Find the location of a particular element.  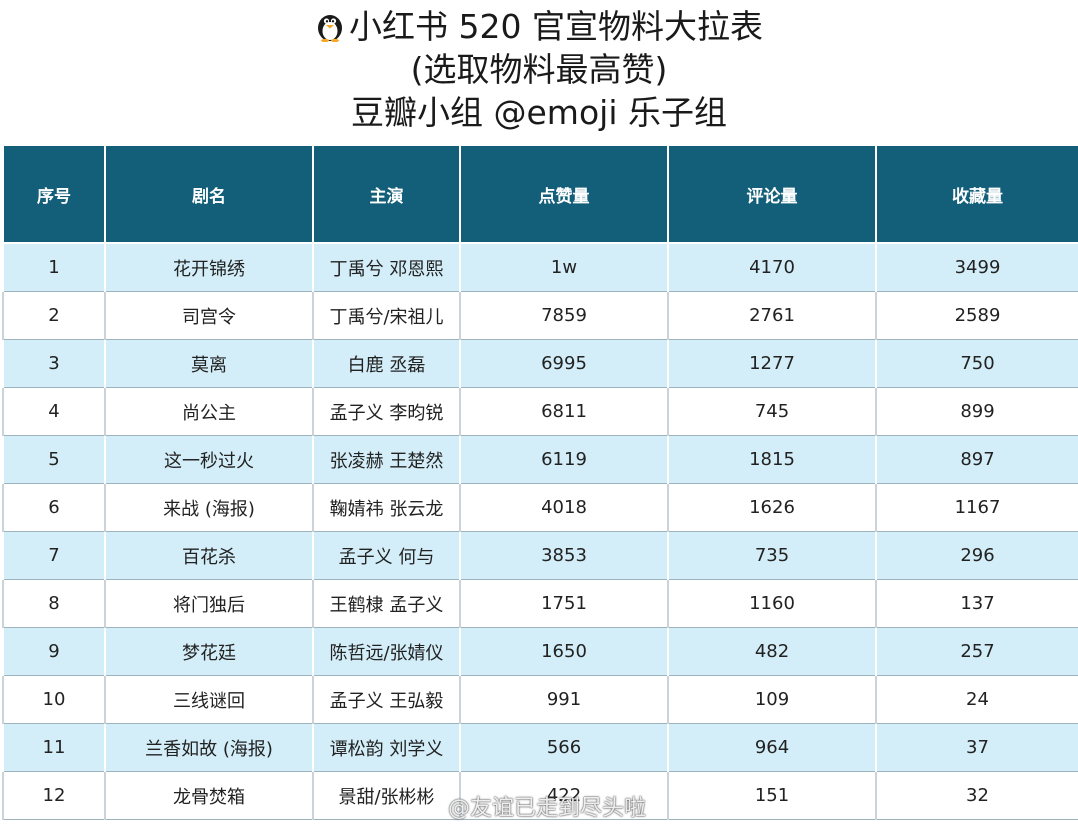

cell-favorites: 2589 is located at coordinates (976, 315).